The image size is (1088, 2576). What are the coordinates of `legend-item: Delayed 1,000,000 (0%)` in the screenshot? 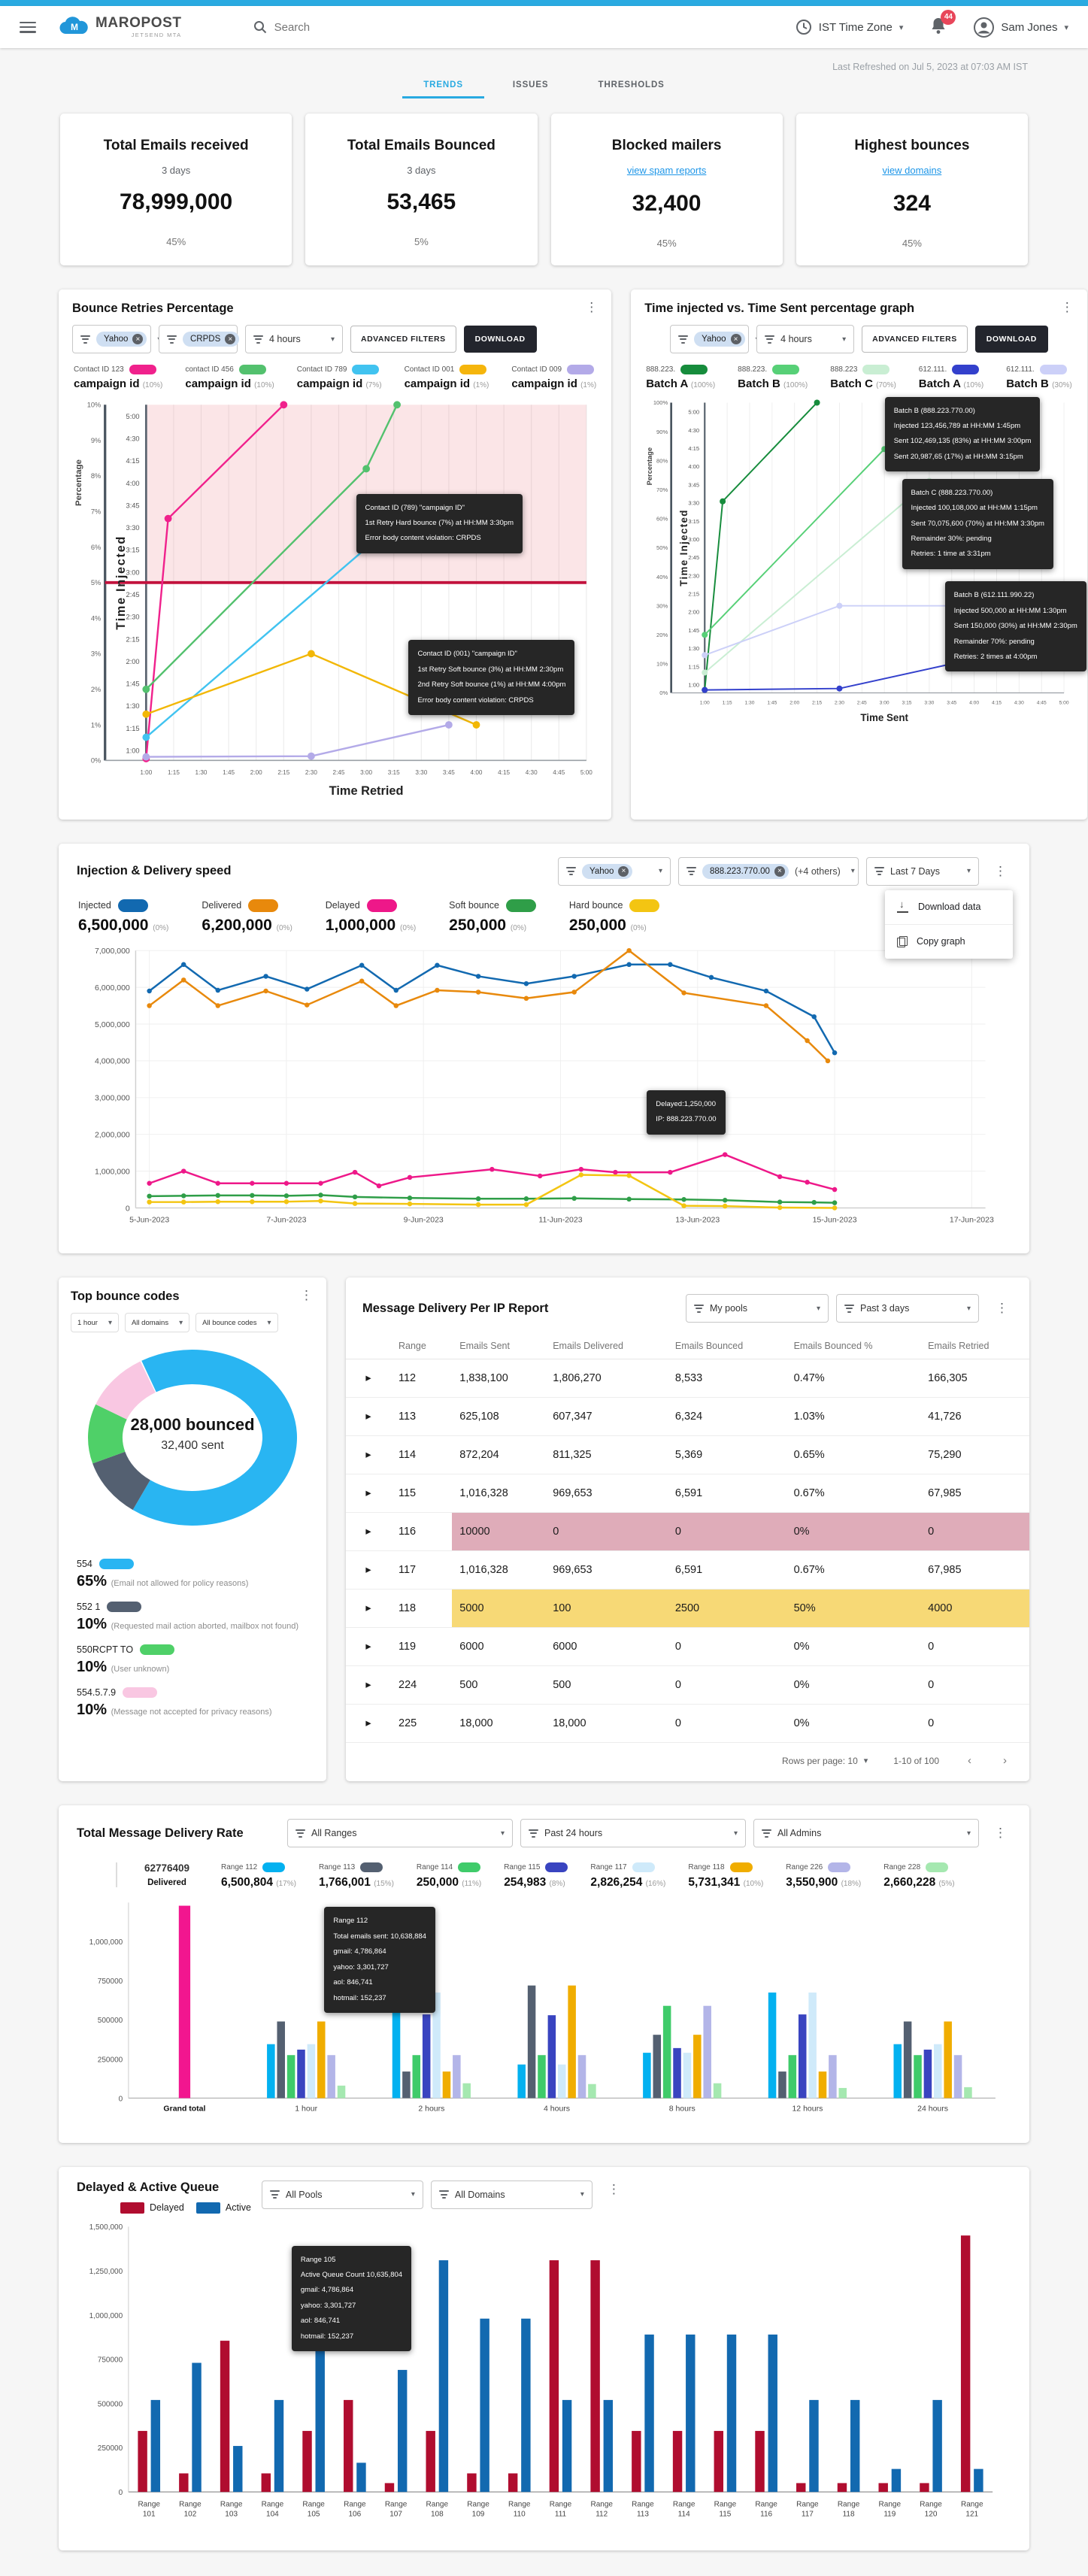 It's located at (371, 917).